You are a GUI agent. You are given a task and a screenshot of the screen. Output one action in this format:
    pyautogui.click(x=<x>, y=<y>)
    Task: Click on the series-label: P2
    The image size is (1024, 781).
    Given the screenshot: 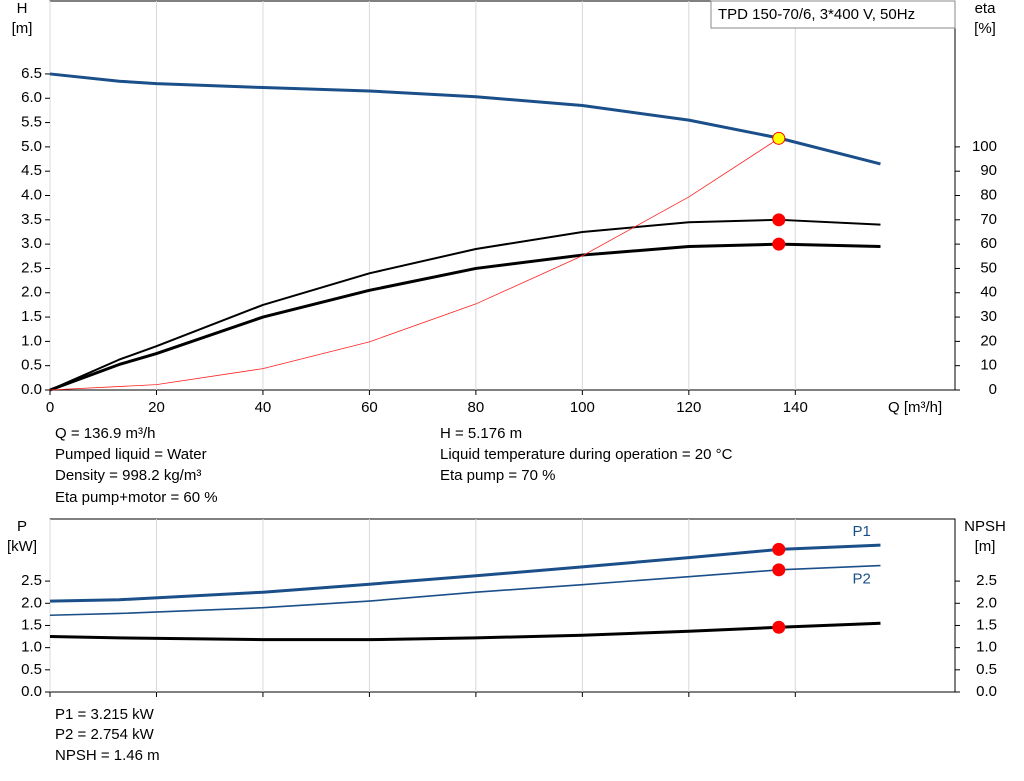 What is the action you would take?
    pyautogui.click(x=861, y=579)
    